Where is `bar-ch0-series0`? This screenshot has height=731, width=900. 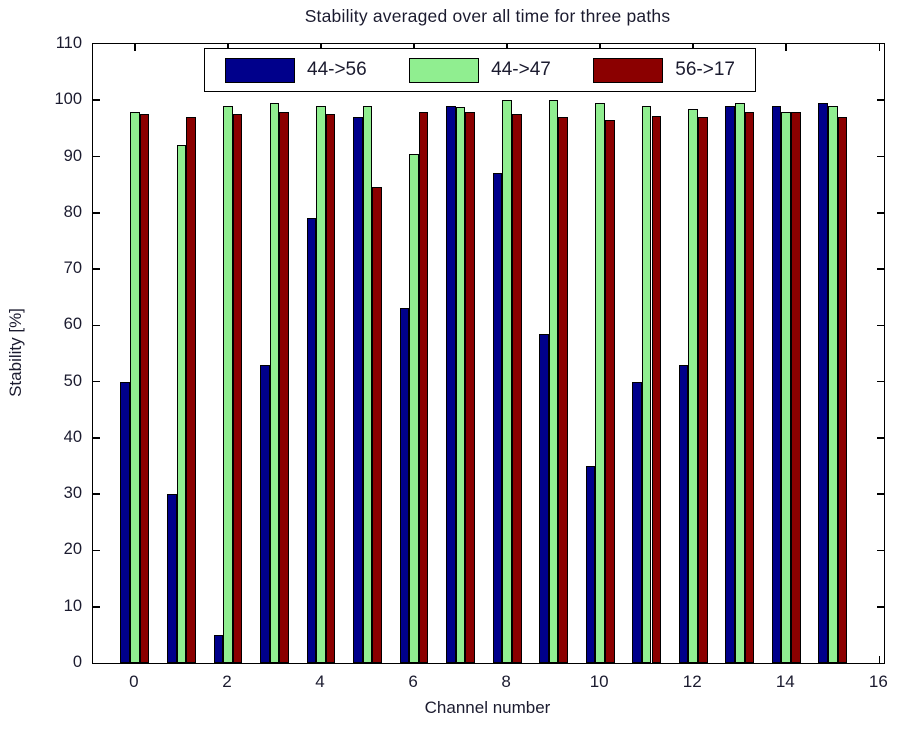
bar-ch0-series0 is located at coordinates (125, 522).